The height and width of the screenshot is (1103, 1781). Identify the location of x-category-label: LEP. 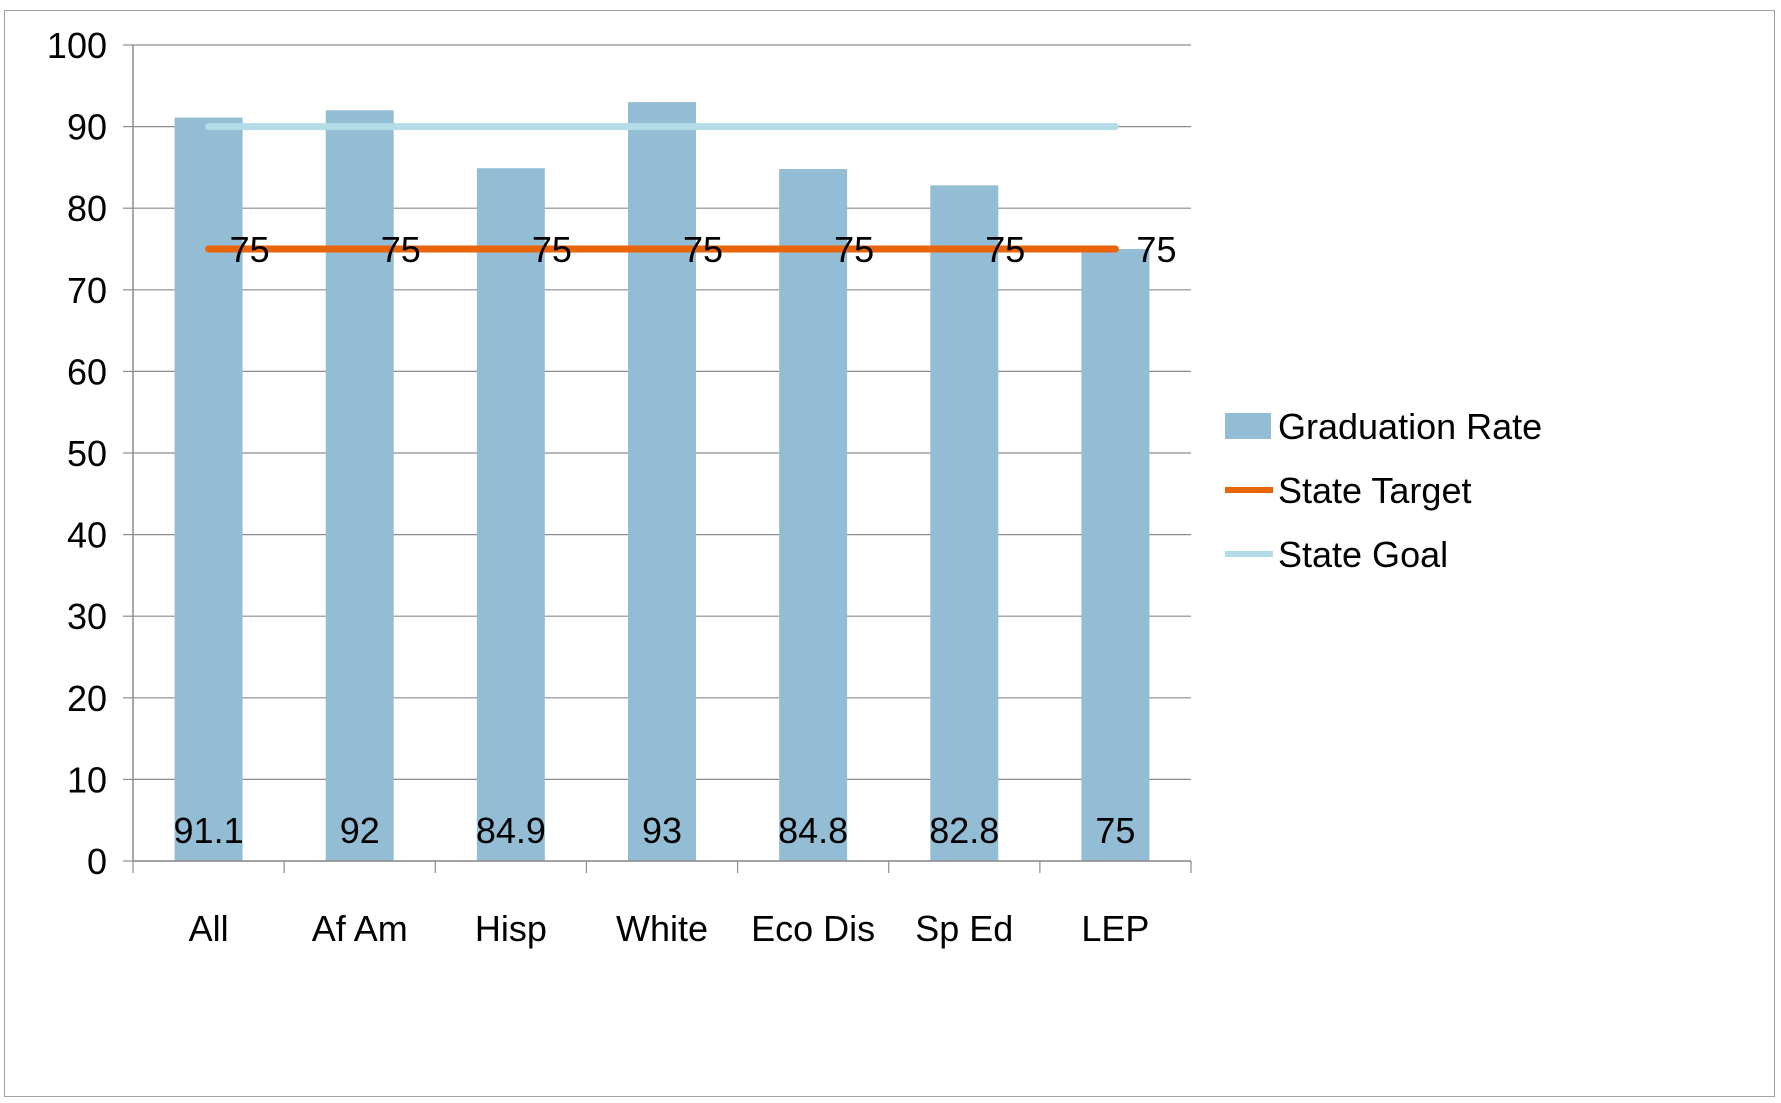
(1115, 928).